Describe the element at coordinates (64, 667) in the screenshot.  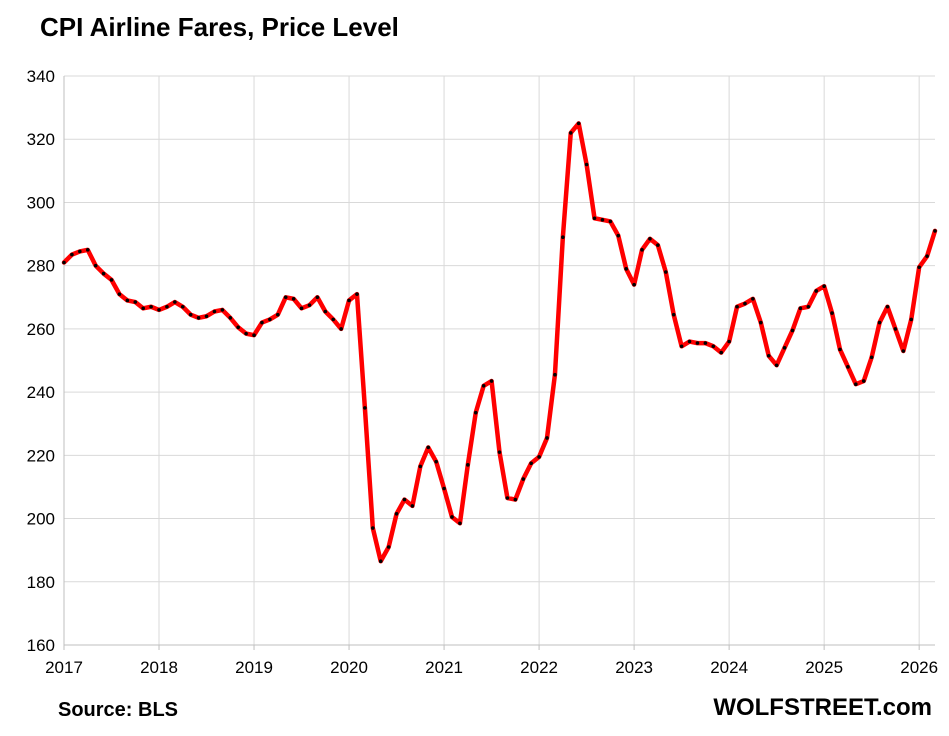
I see `x-tick-label: 2017` at that location.